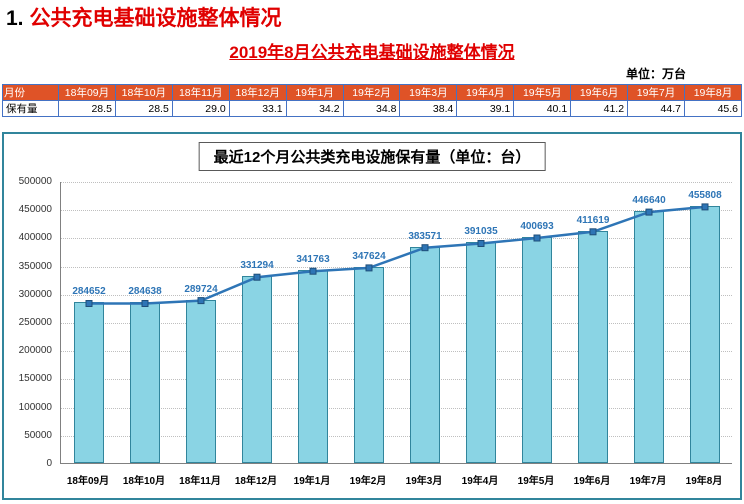  Describe the element at coordinates (536, 481) in the screenshot. I see `x-axis-tick-label: 19年5月` at that location.